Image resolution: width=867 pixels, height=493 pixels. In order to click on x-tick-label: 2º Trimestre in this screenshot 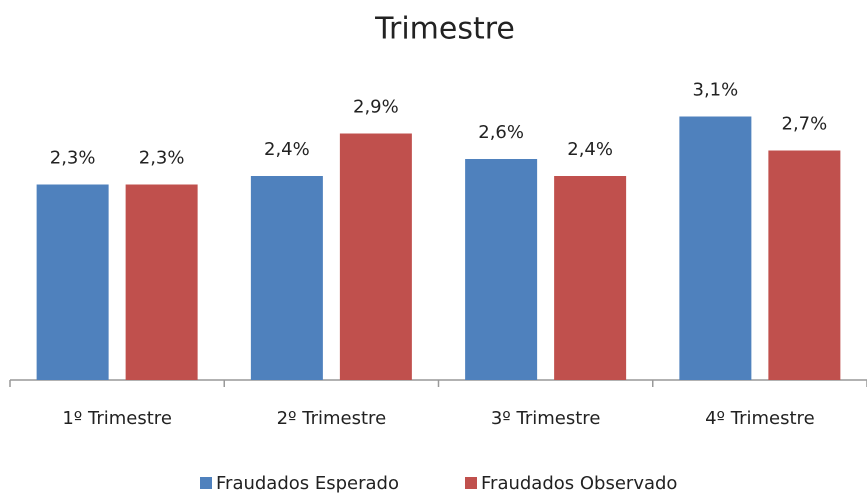, I will do `click(332, 418)`.